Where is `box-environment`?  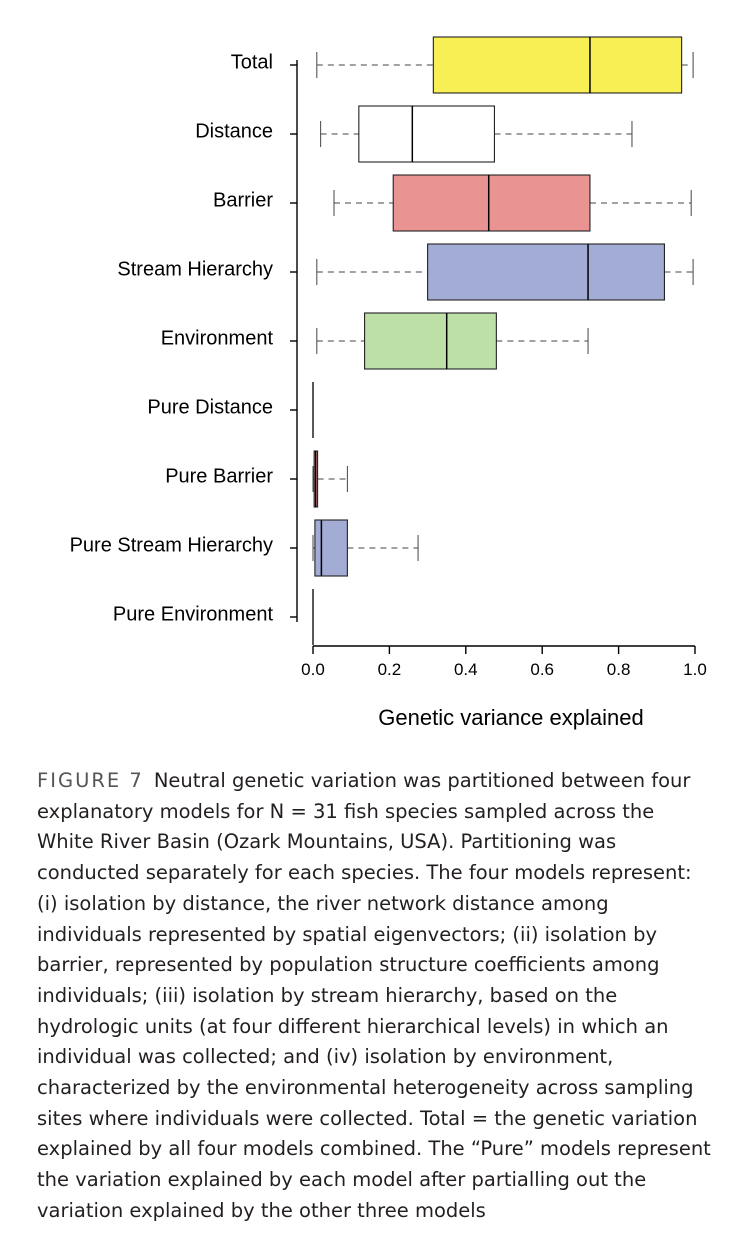 box-environment is located at coordinates (452, 341).